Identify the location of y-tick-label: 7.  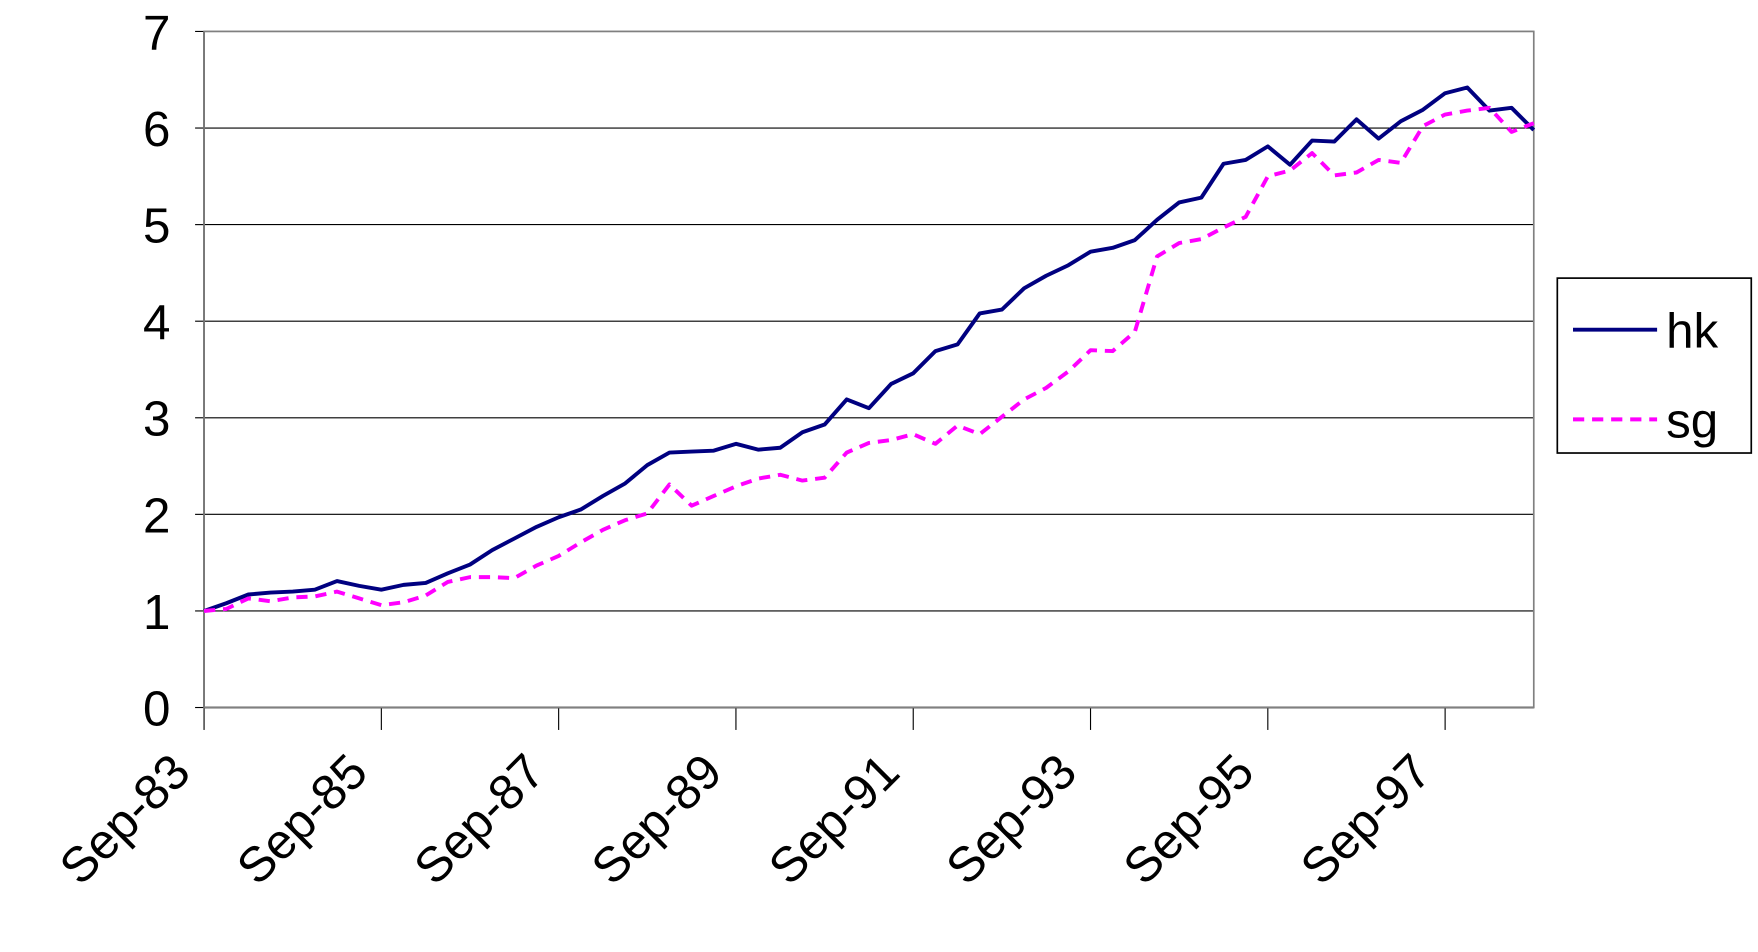
(156, 32).